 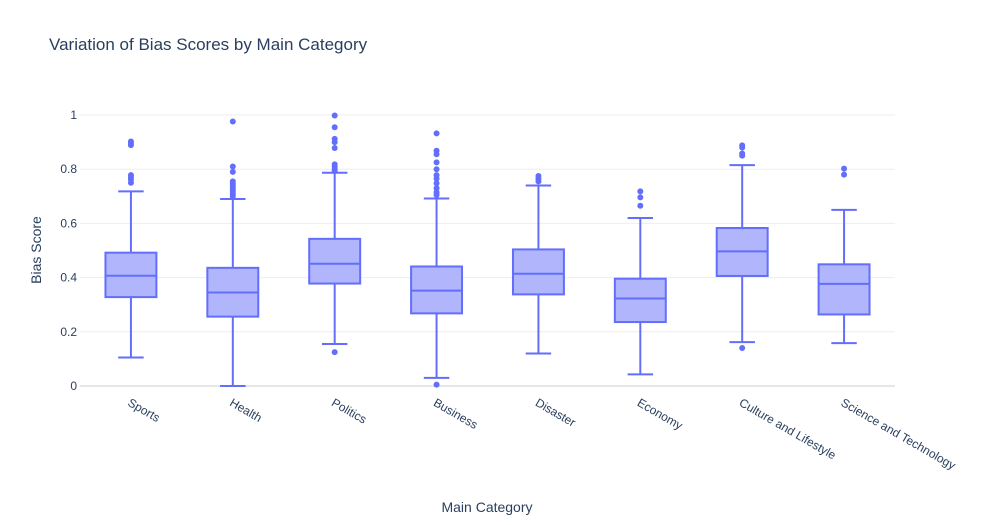 What do you see at coordinates (73, 386) in the screenshot?
I see `y-tick-label: 0` at bounding box center [73, 386].